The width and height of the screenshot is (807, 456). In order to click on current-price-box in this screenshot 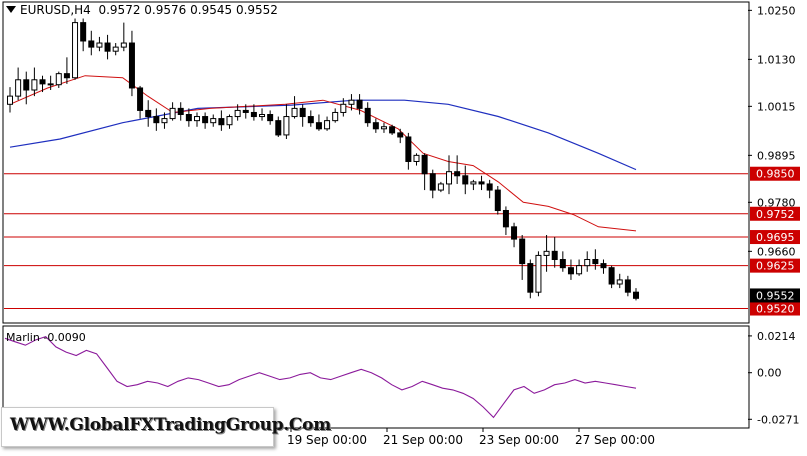, I will do `click(775, 295)`.